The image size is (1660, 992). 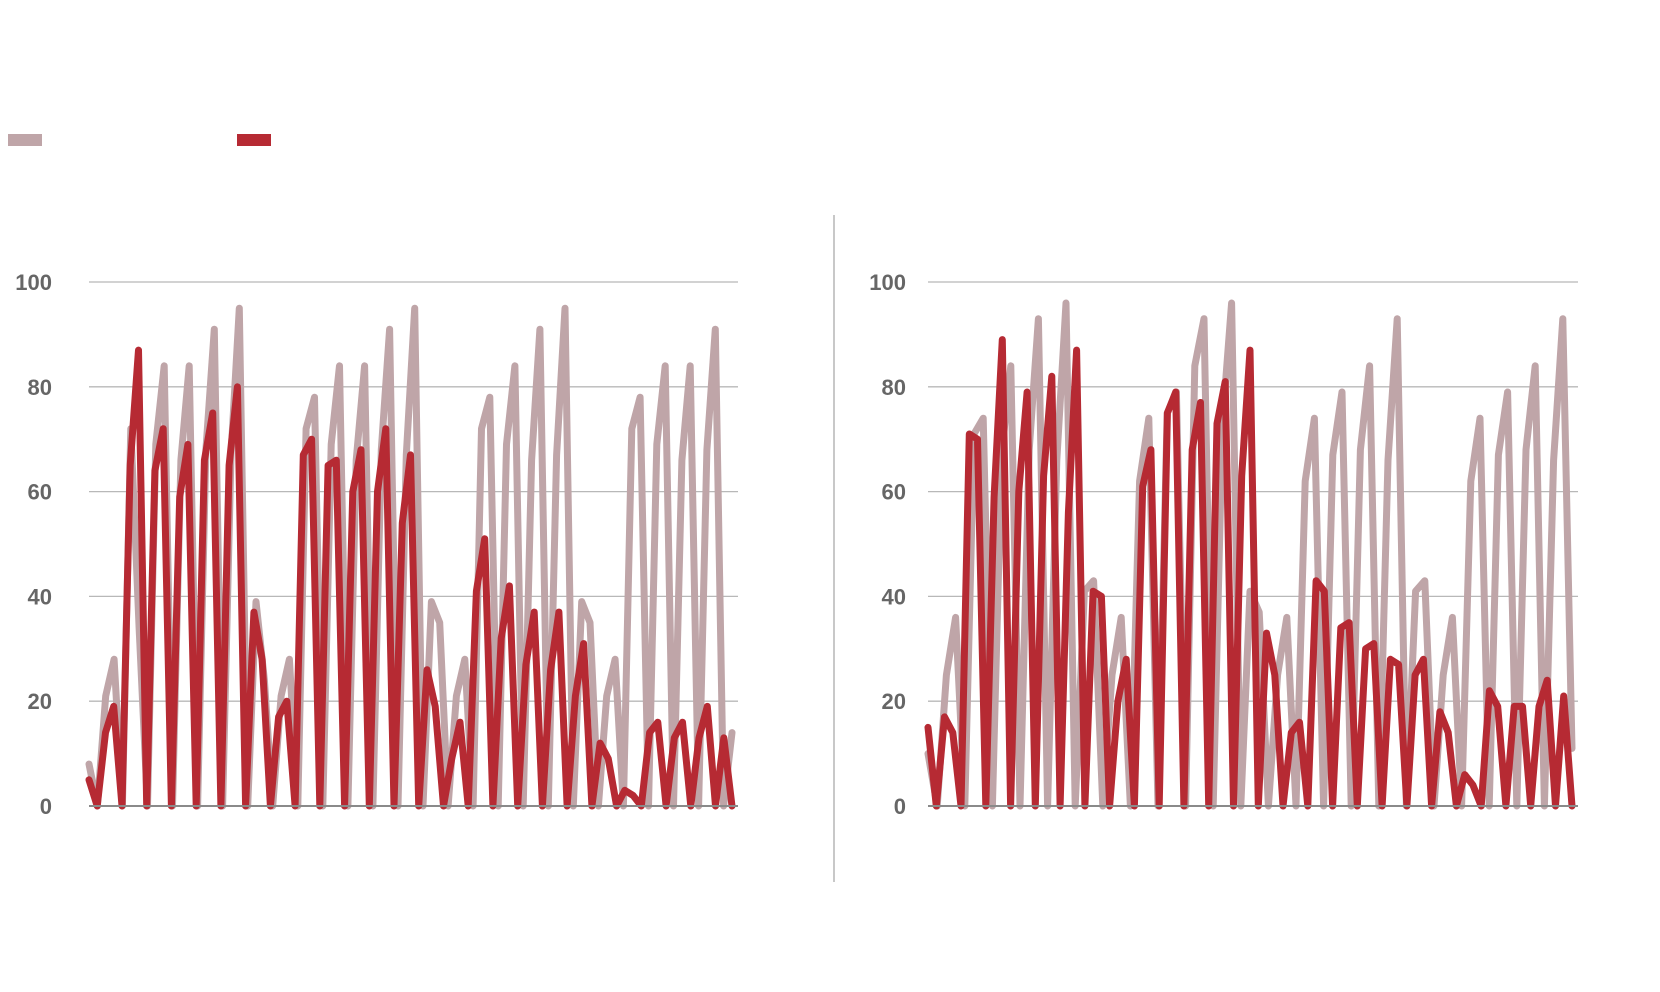 I want to click on legend, so click(x=139, y=140).